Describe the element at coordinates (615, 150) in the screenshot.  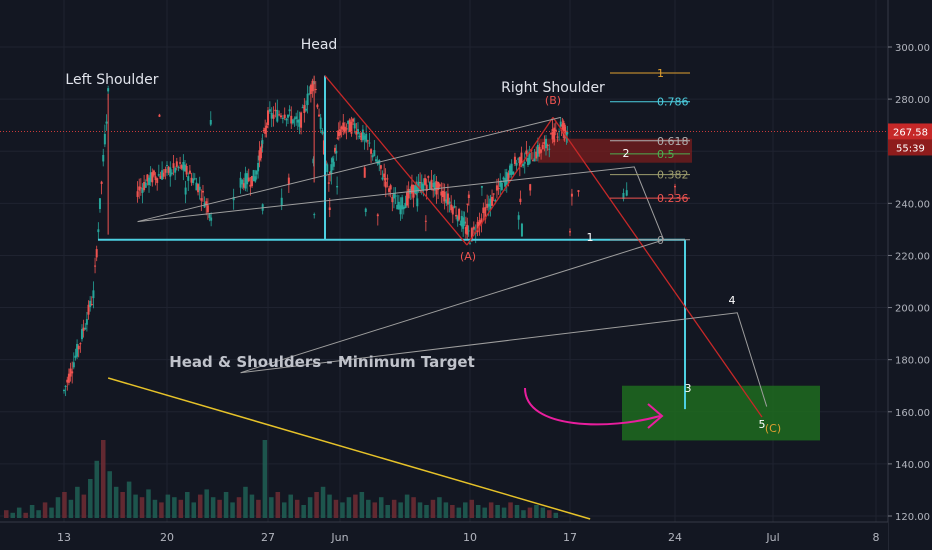
I see `fib-zone-box` at that location.